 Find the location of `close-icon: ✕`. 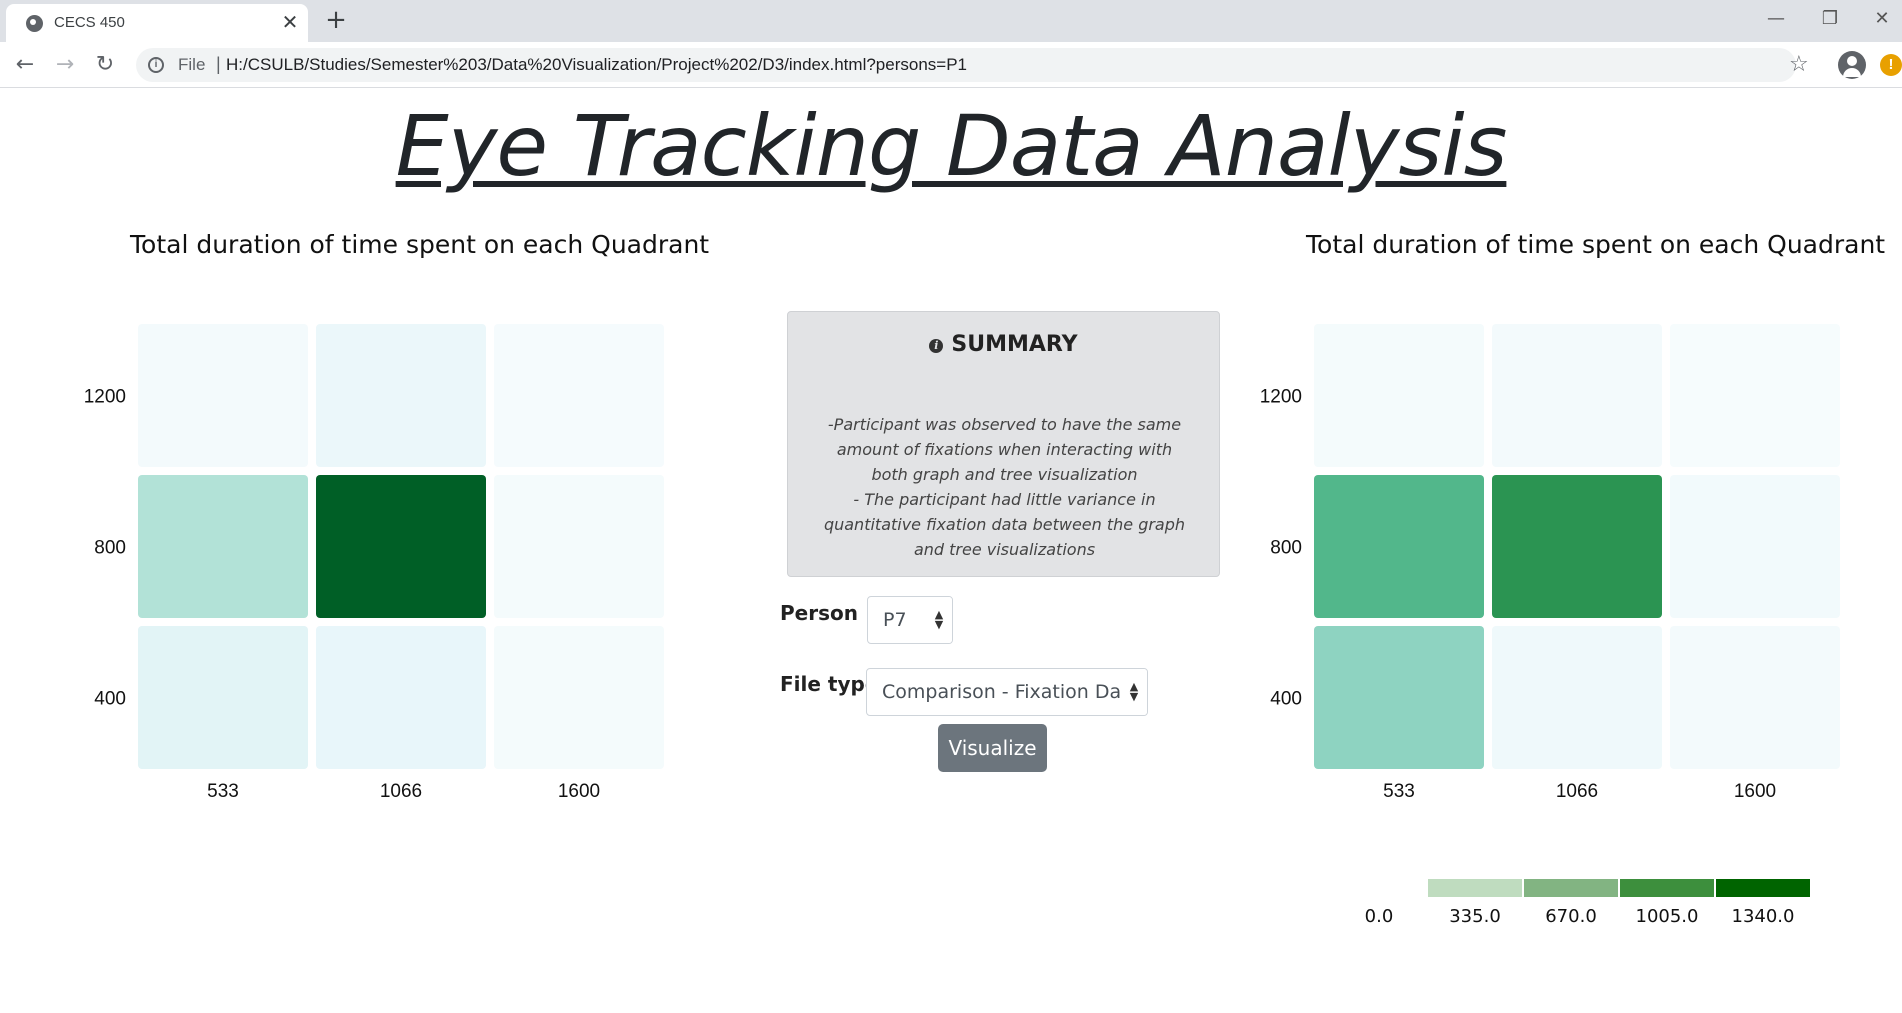

close-icon: ✕ is located at coordinates (290, 22).